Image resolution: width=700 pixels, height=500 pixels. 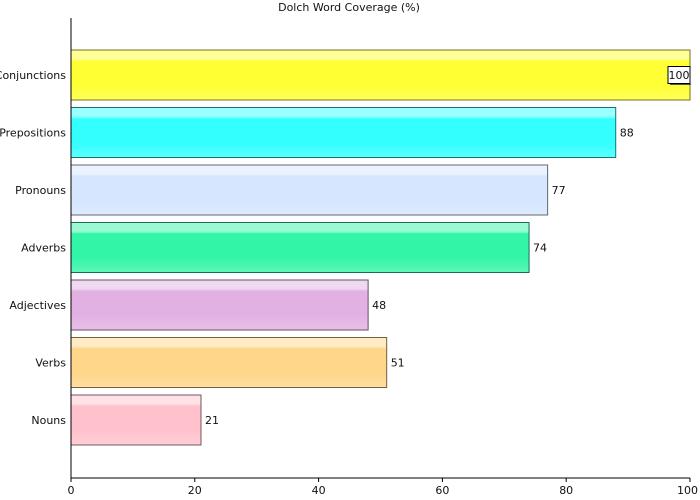 I want to click on value-tooltip-box, so click(x=679, y=75).